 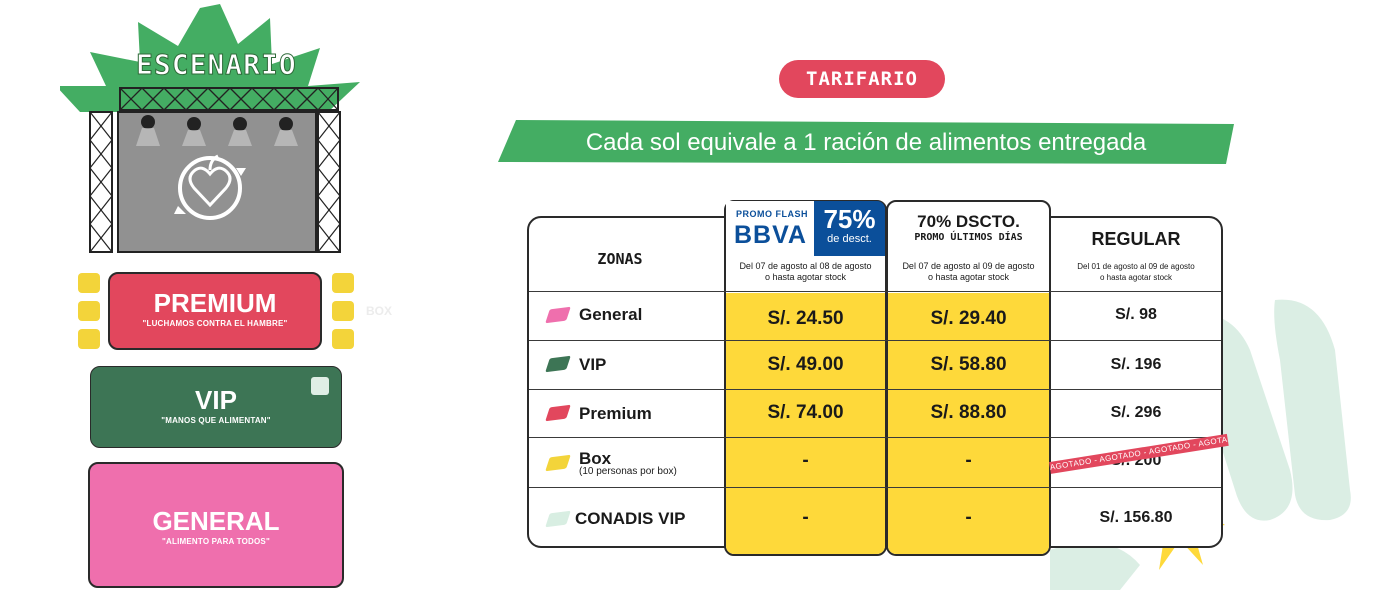 I want to click on zone-premium-motto: "LUCHAMOS CONTRA EL HAMBRE", so click(x=215, y=323).